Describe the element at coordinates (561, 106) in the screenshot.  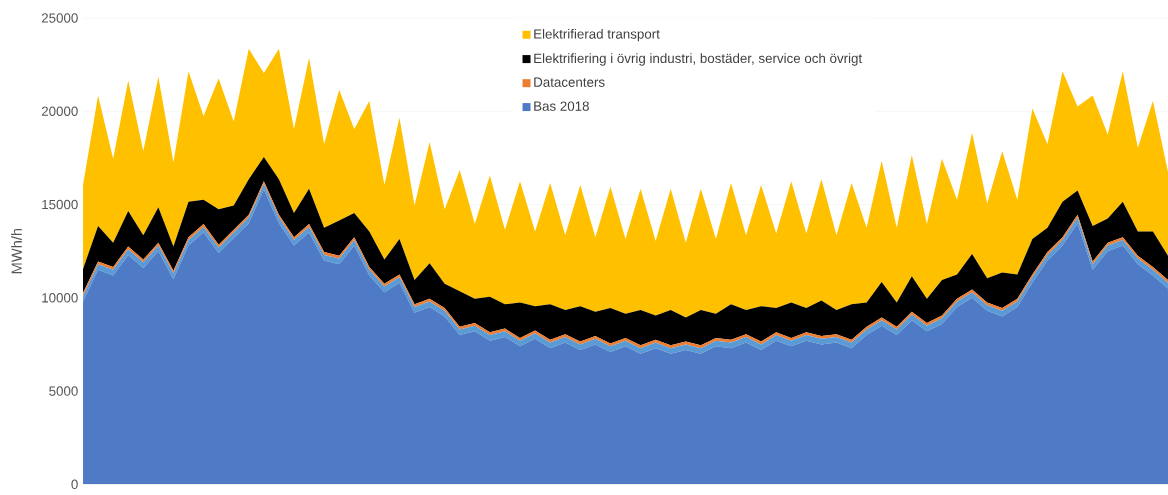
I see `legend-label: Bas 2018` at that location.